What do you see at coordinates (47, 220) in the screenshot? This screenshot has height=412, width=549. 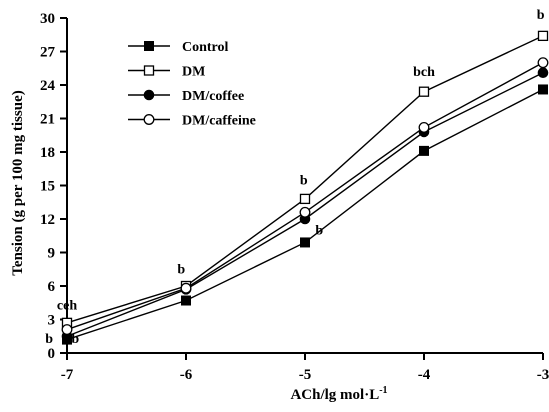 I see `y-tick-label: 12` at bounding box center [47, 220].